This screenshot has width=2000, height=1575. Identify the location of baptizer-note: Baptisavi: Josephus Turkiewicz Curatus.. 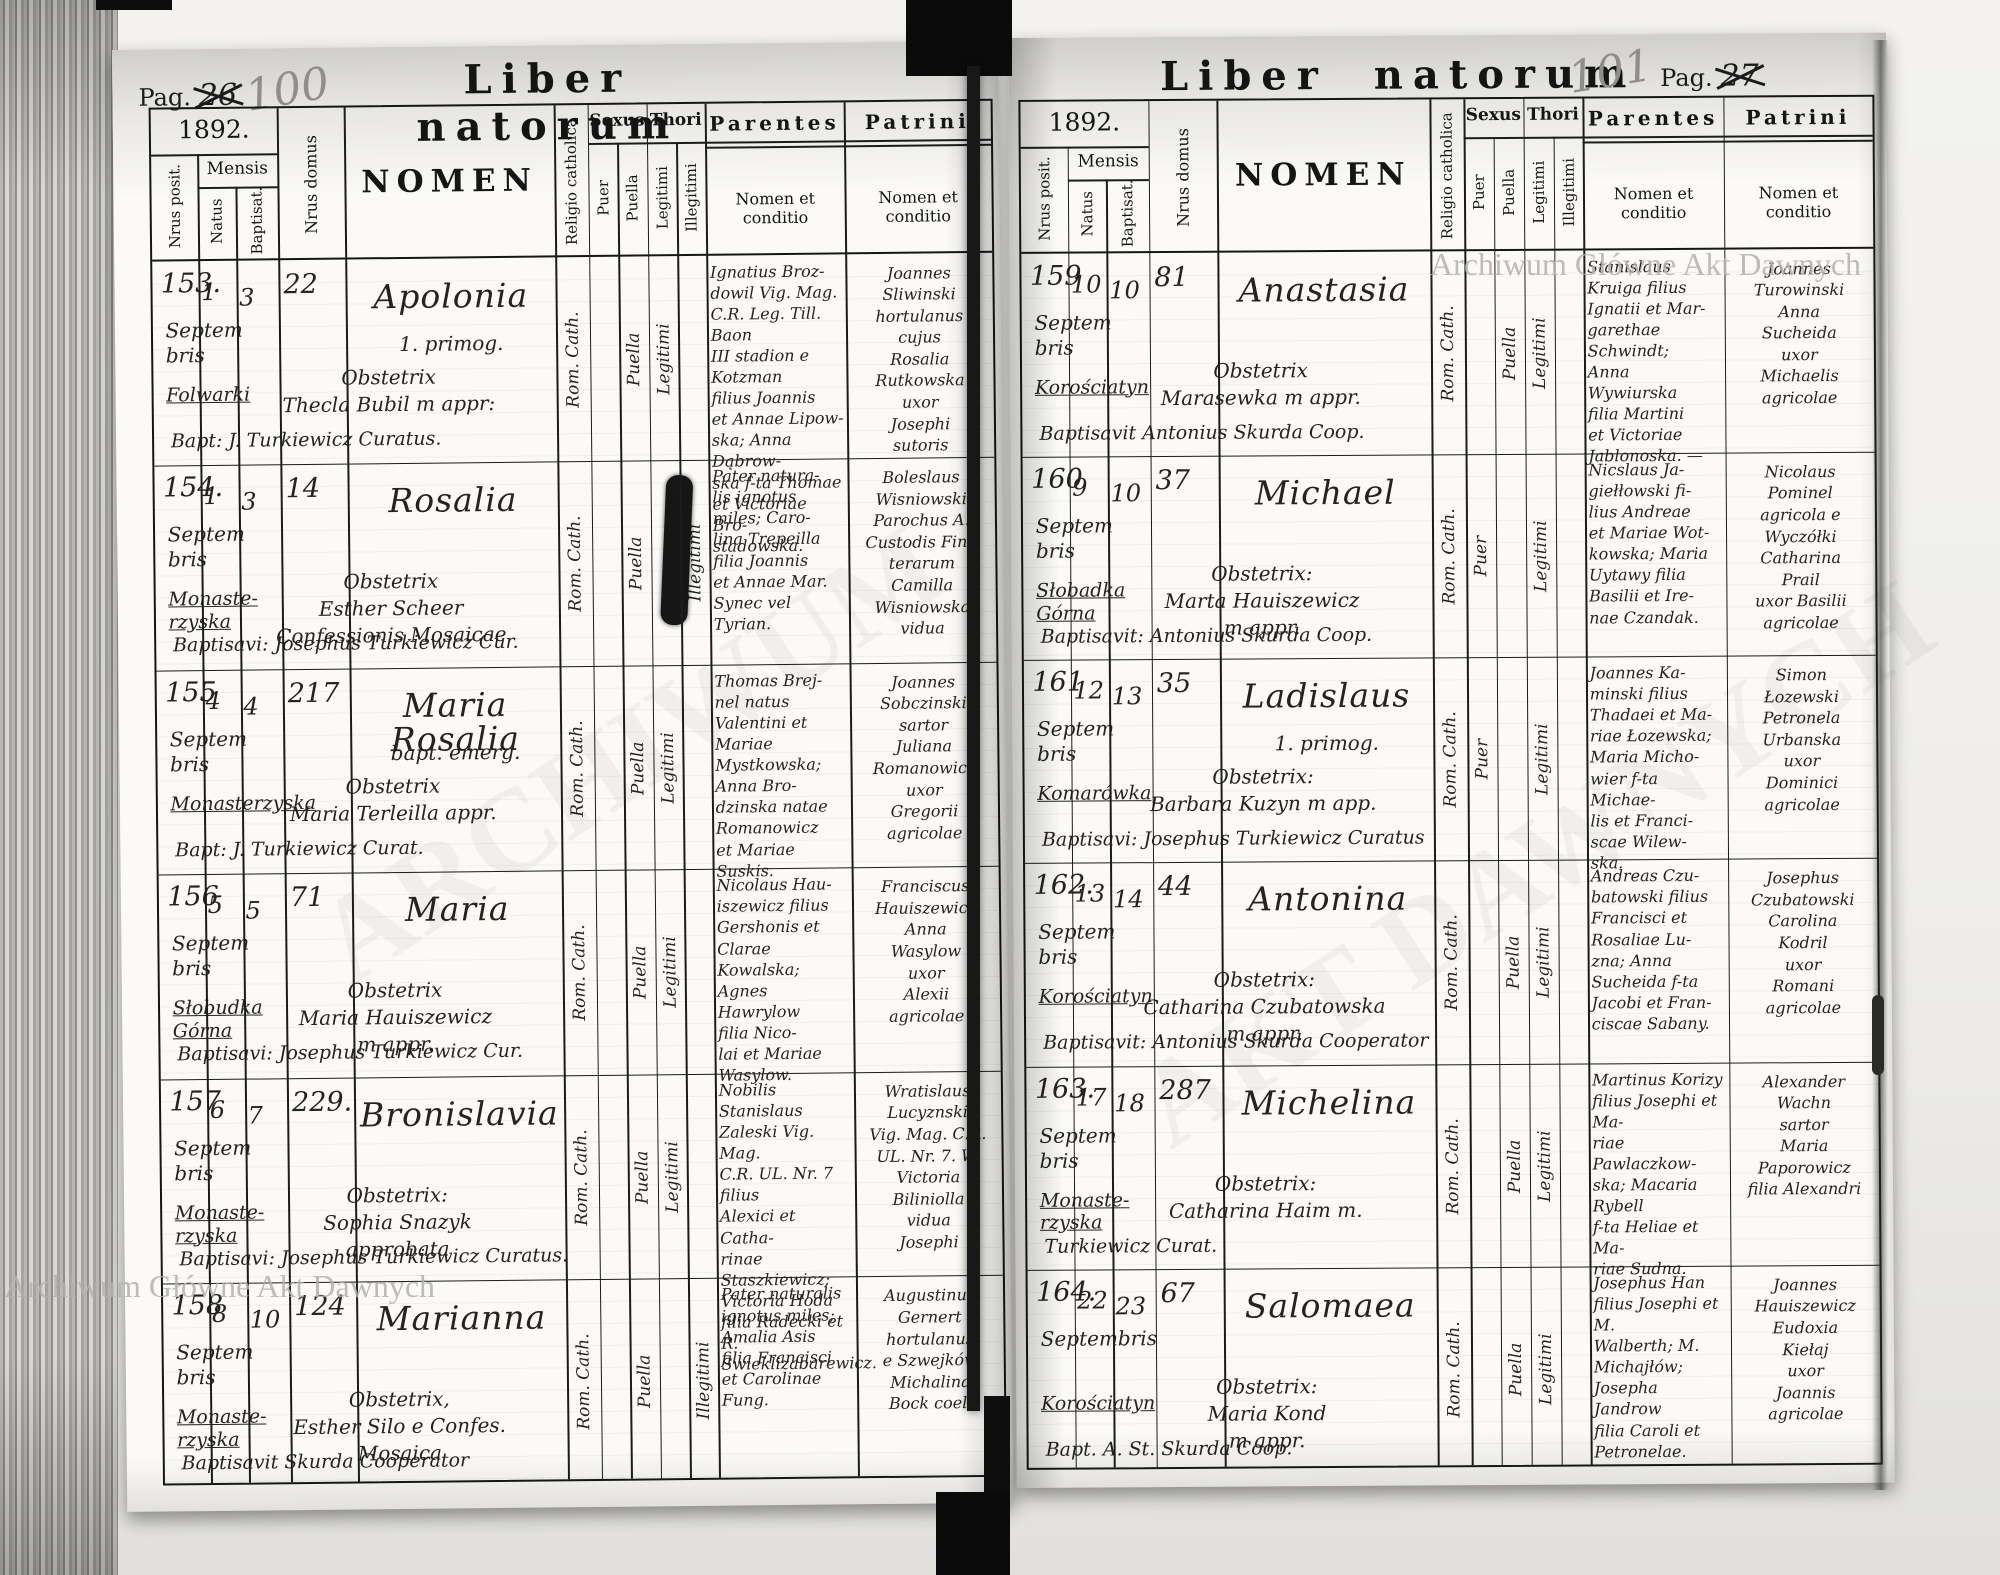
(374, 1257).